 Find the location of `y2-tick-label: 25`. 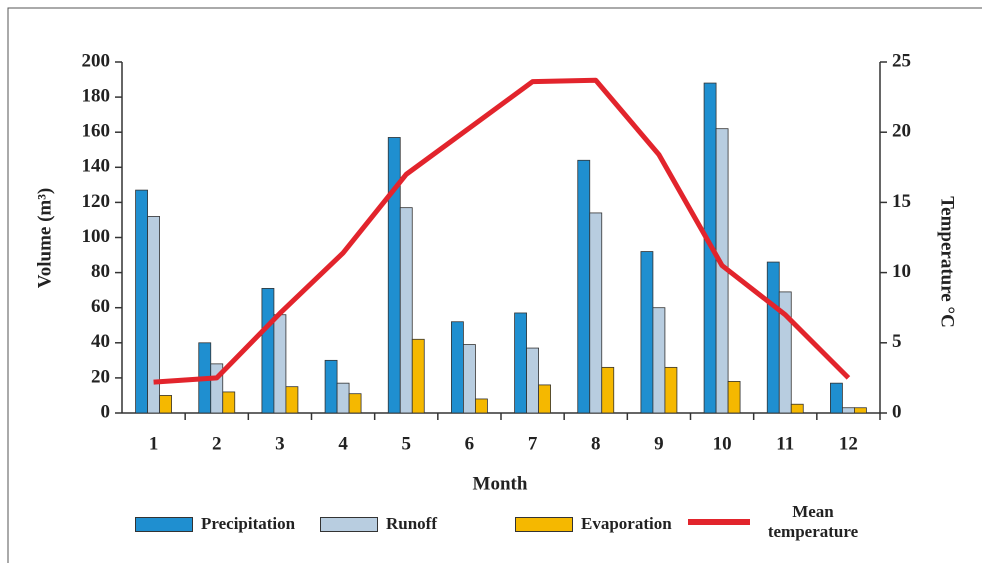

y2-tick-label: 25 is located at coordinates (901, 60).